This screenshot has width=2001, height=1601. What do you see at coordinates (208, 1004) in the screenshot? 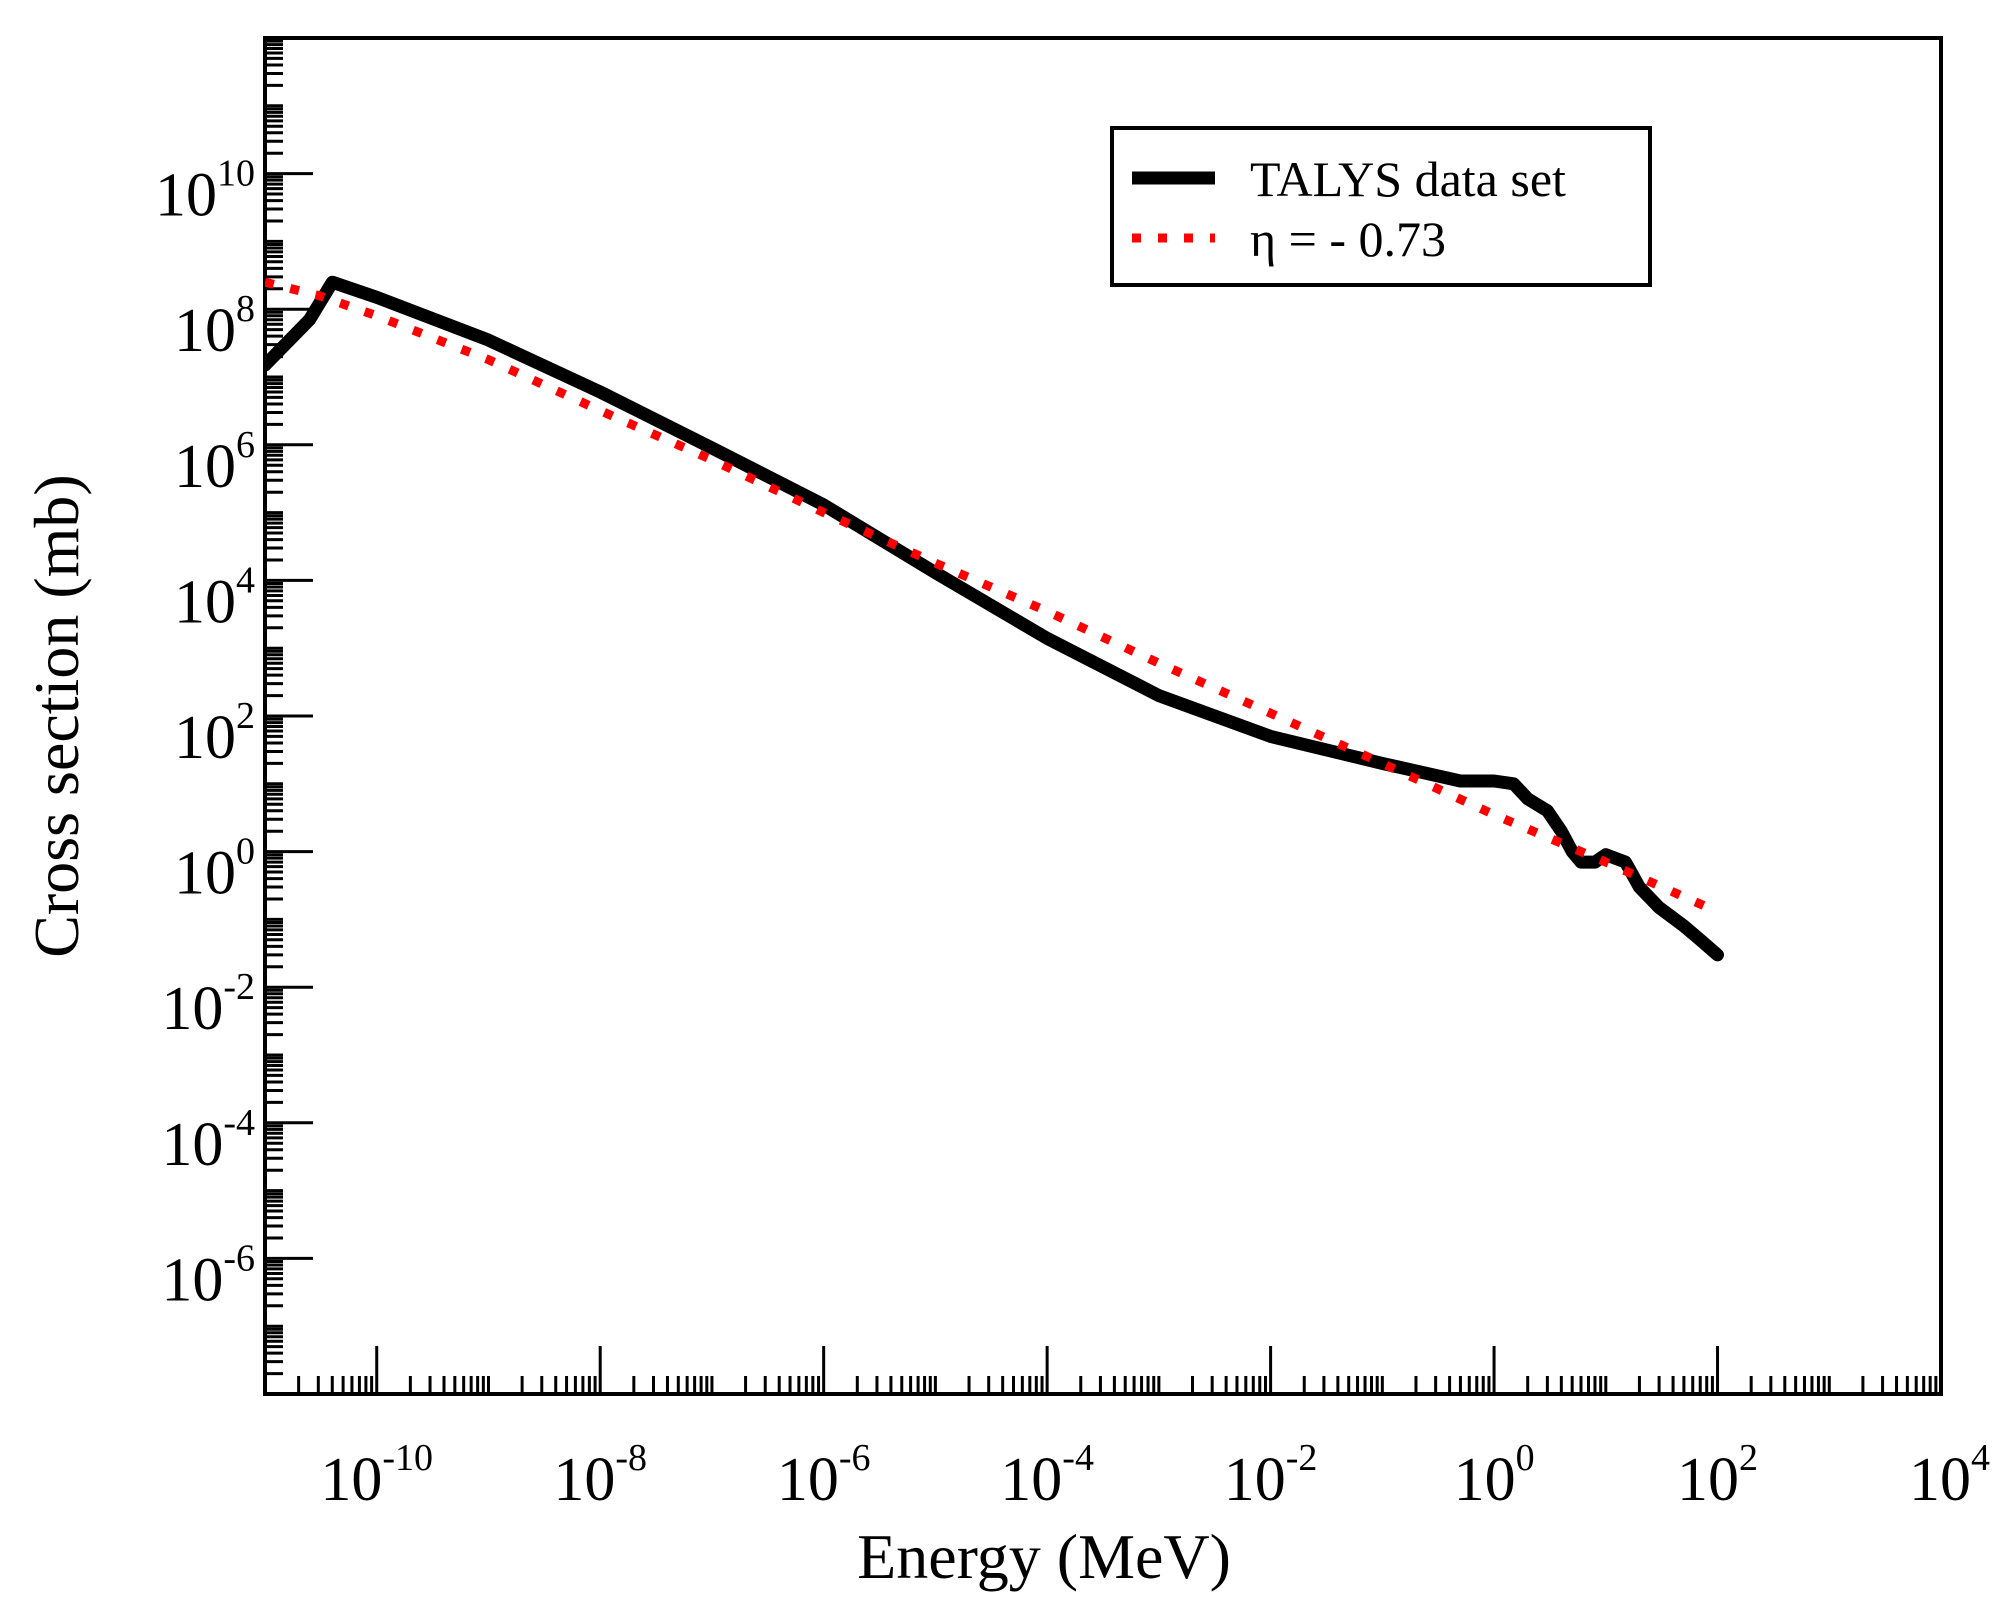
I see `y-tick-label: 10⁻²` at bounding box center [208, 1004].